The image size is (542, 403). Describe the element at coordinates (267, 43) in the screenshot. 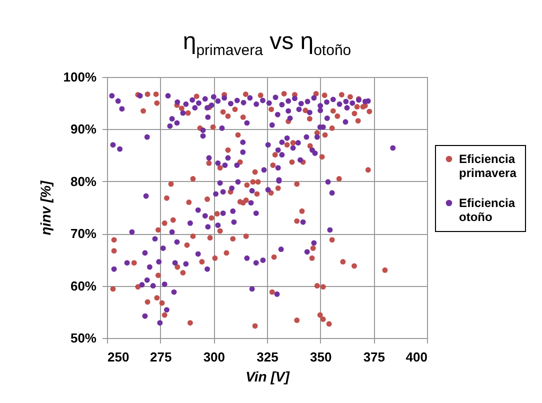

I see `chart-title: η$_{primavera}$ vs η$_{otoño}$` at that location.